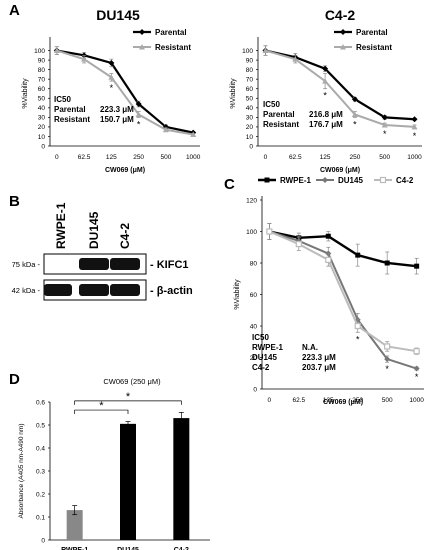  Describe the element at coordinates (171, 32) in the screenshot. I see `legend-label: Parental` at that location.